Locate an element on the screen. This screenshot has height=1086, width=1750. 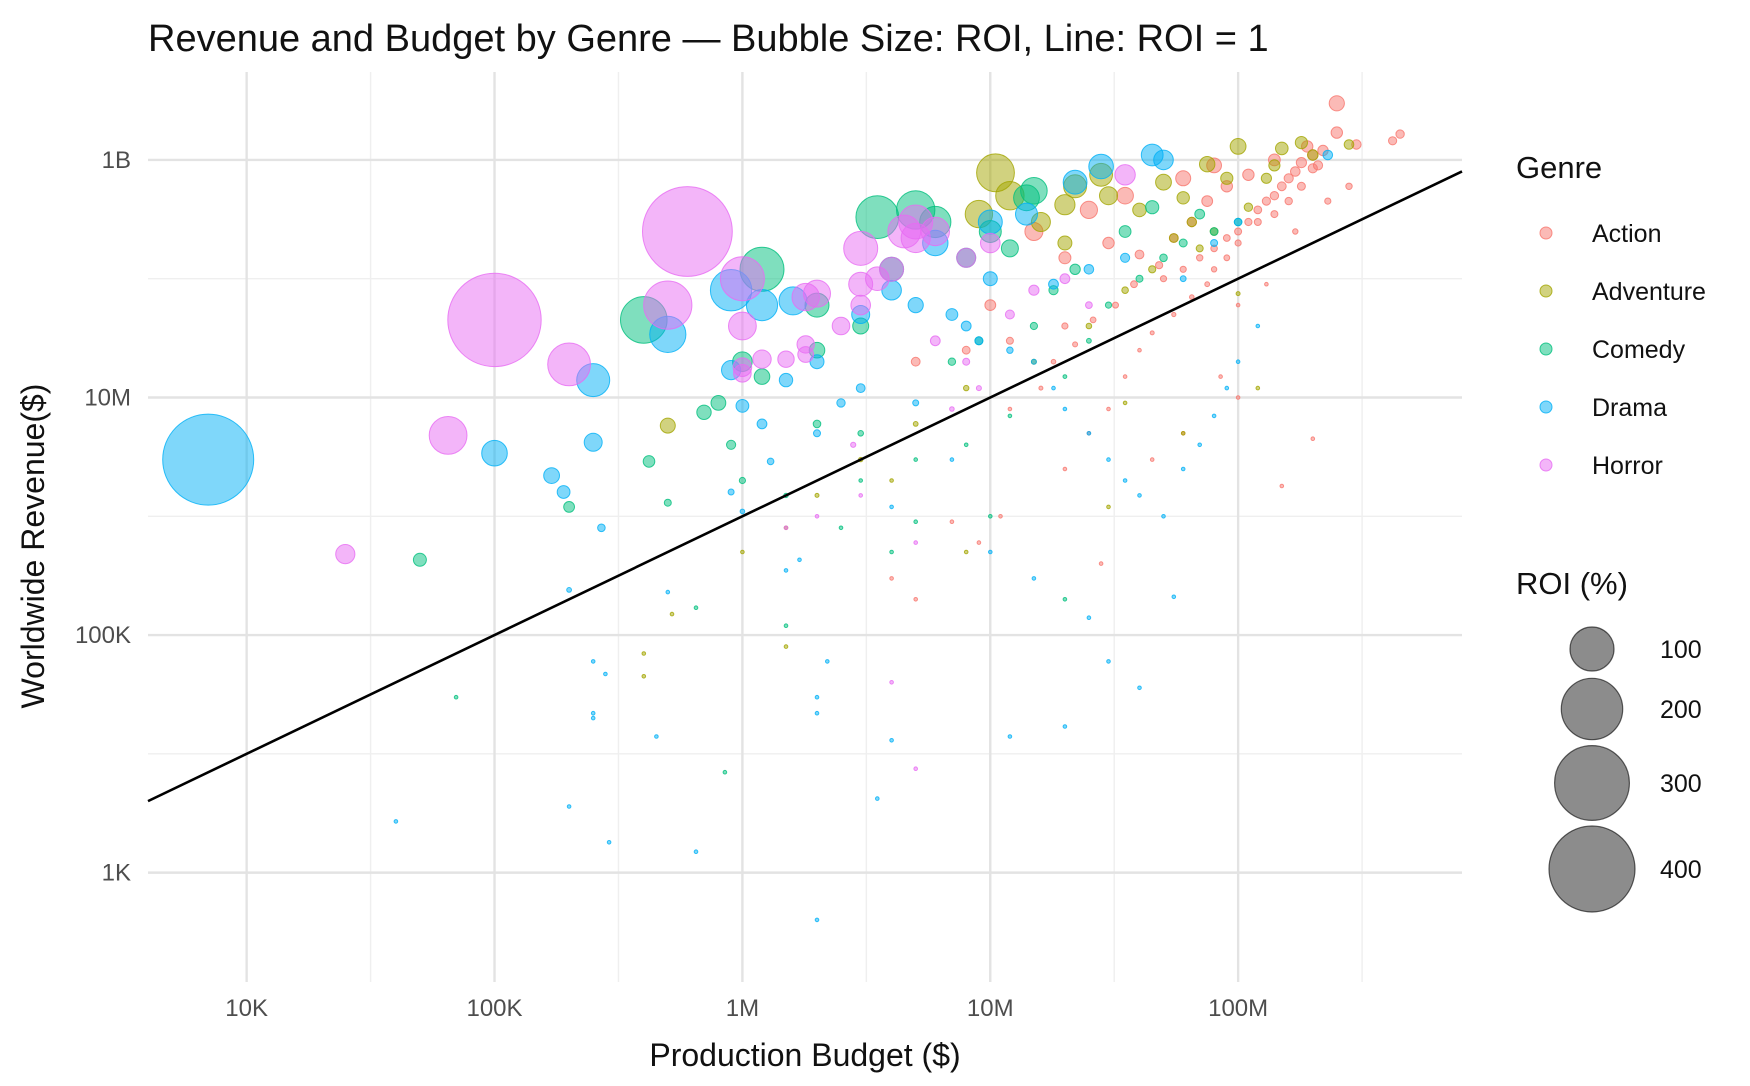
legend-key-action is located at coordinates (1546, 233).